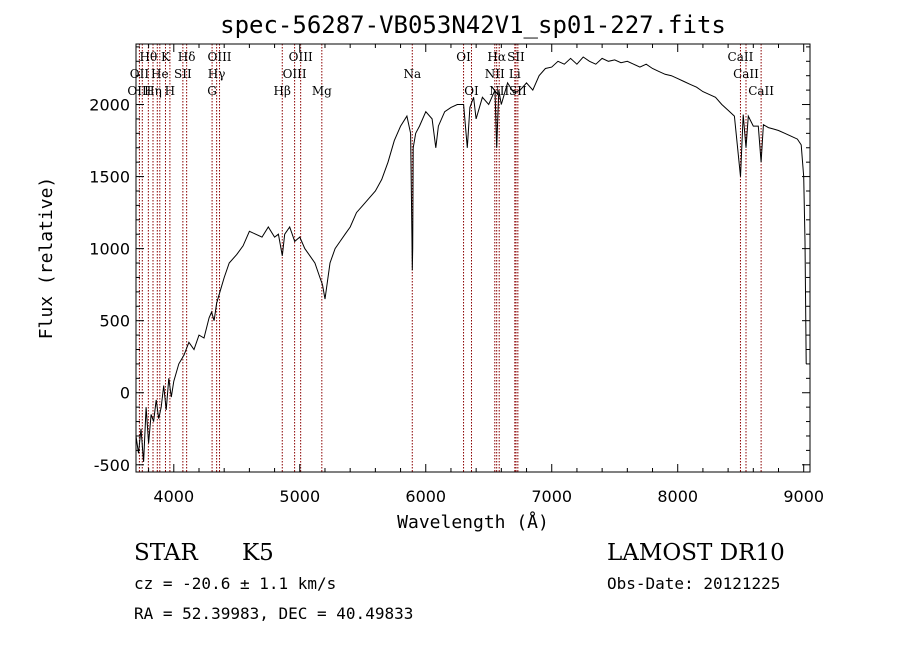 The image size is (900, 649). Describe the element at coordinates (515, 74) in the screenshot. I see `line-label-22: Li` at that location.